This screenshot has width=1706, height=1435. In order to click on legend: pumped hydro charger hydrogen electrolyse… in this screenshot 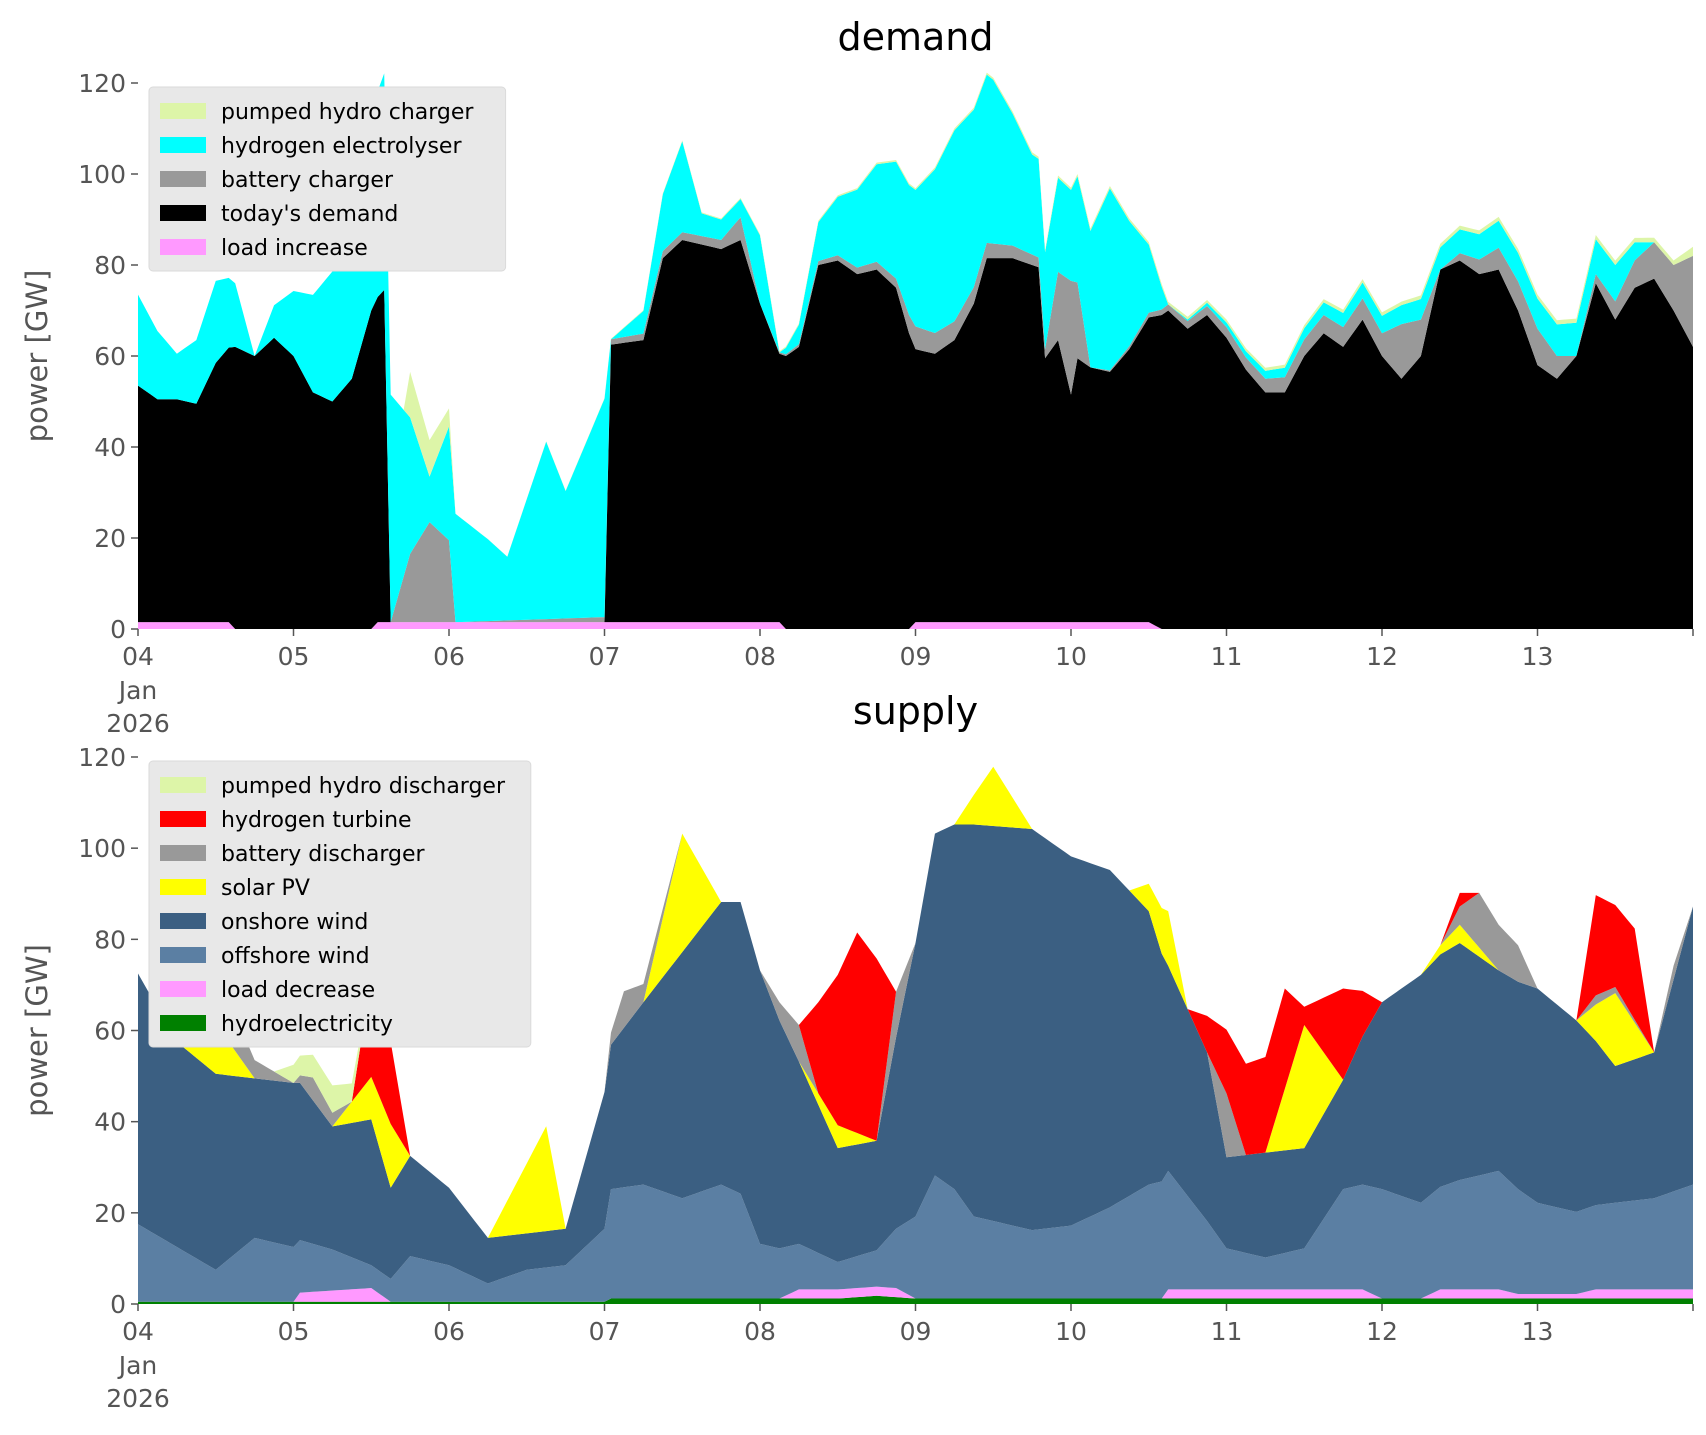, I will do `click(327, 179)`.